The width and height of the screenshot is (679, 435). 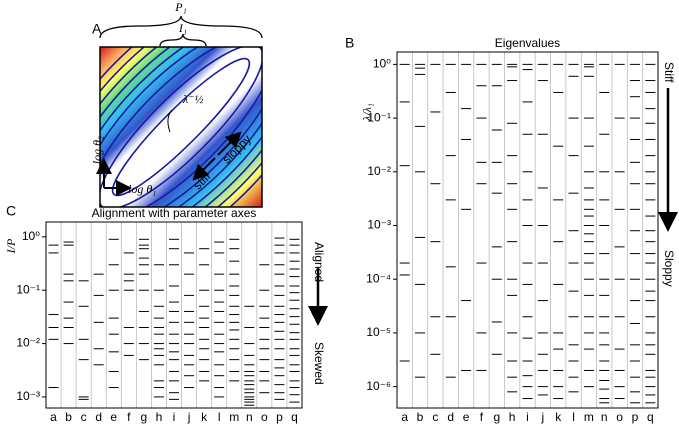 What do you see at coordinates (176, 104) in the screenshot?
I see `diagram: A P₁ I₁ λ⁻½ stiff sloppy log θ₂ log θ₁` at bounding box center [176, 104].